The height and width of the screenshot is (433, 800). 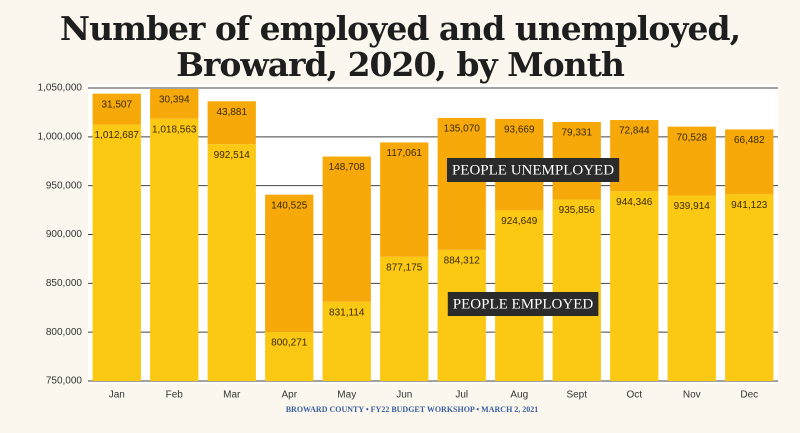 What do you see at coordinates (175, 395) in the screenshot?
I see `x-tick-label: Feb` at bounding box center [175, 395].